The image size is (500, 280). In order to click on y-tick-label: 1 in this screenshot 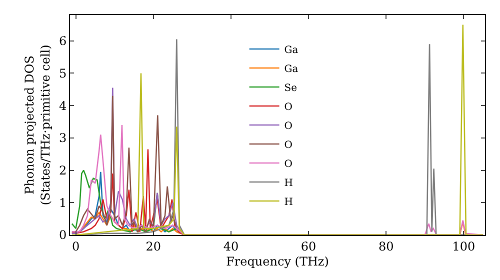, I will do `click(62, 203)`.